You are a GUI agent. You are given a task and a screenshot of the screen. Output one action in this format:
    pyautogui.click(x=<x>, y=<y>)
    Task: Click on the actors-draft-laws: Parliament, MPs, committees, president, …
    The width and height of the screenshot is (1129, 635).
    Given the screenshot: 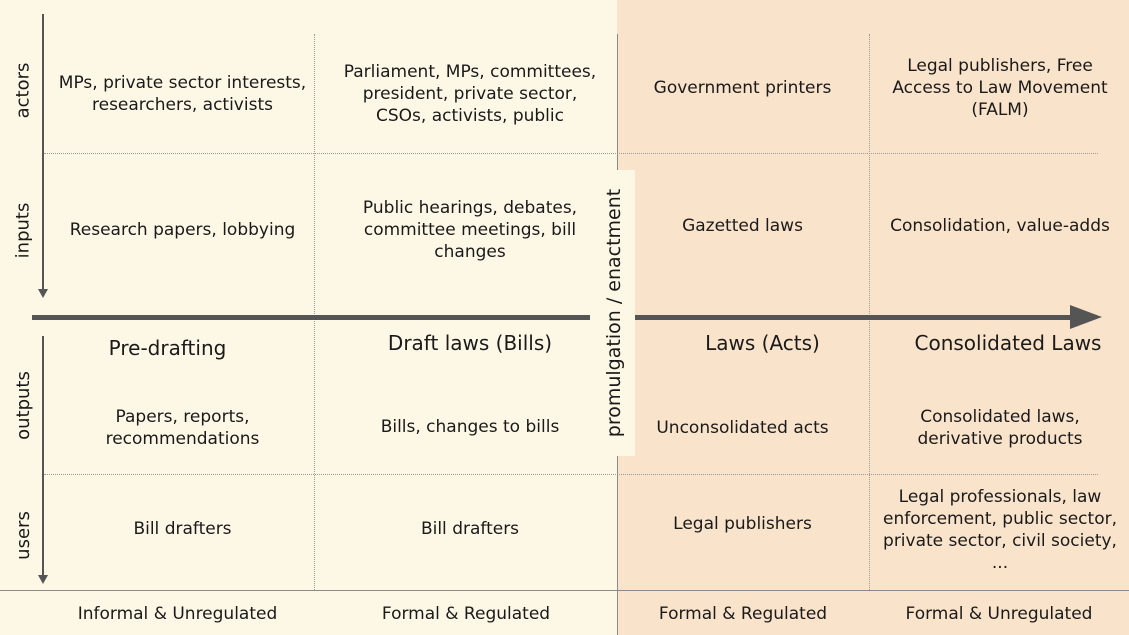 What is the action you would take?
    pyautogui.click(x=470, y=94)
    